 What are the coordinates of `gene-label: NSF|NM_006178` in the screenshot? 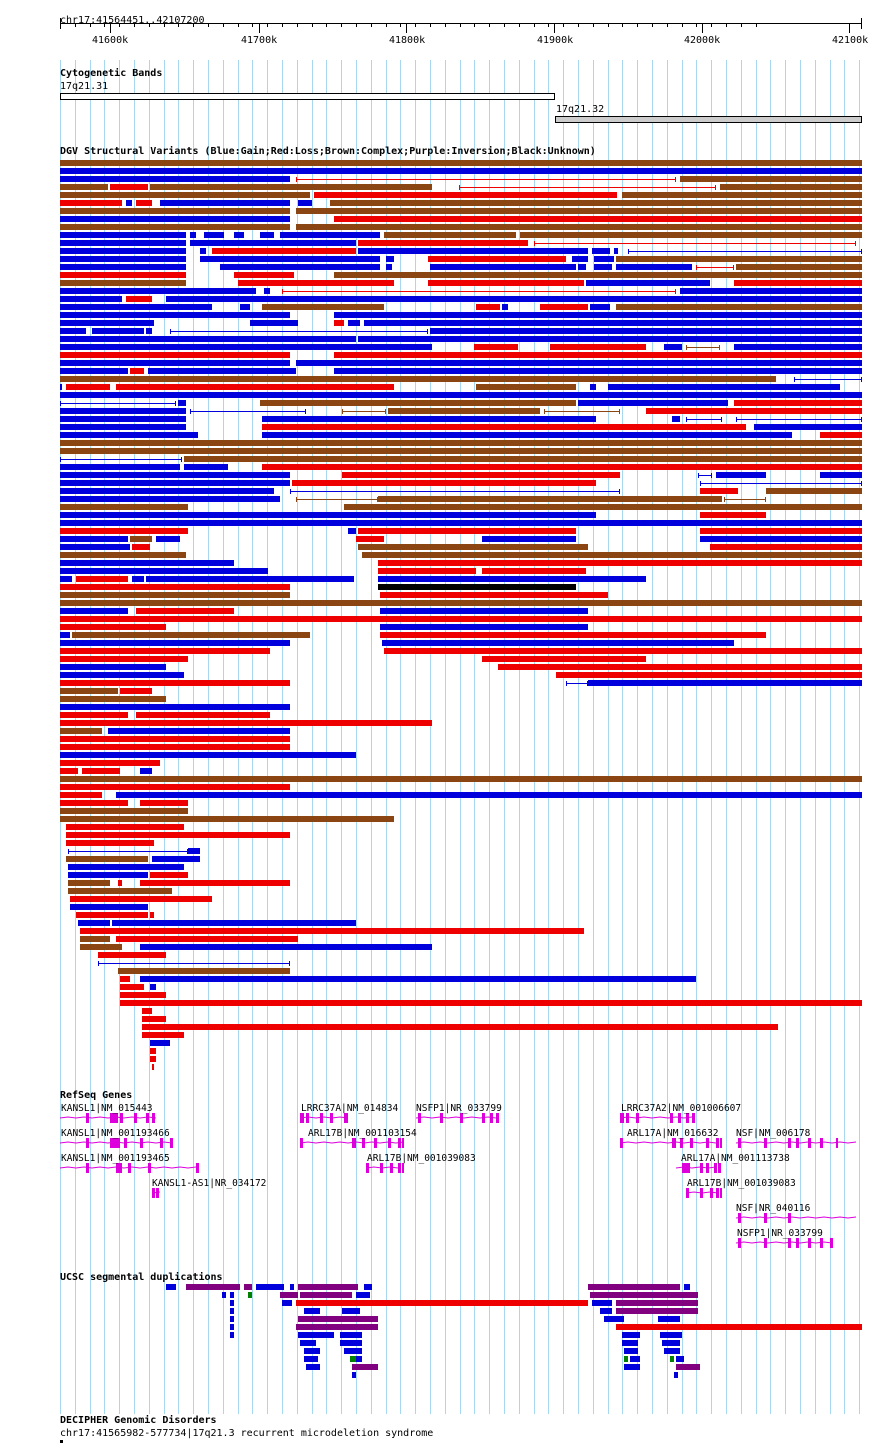 It's located at (773, 1133).